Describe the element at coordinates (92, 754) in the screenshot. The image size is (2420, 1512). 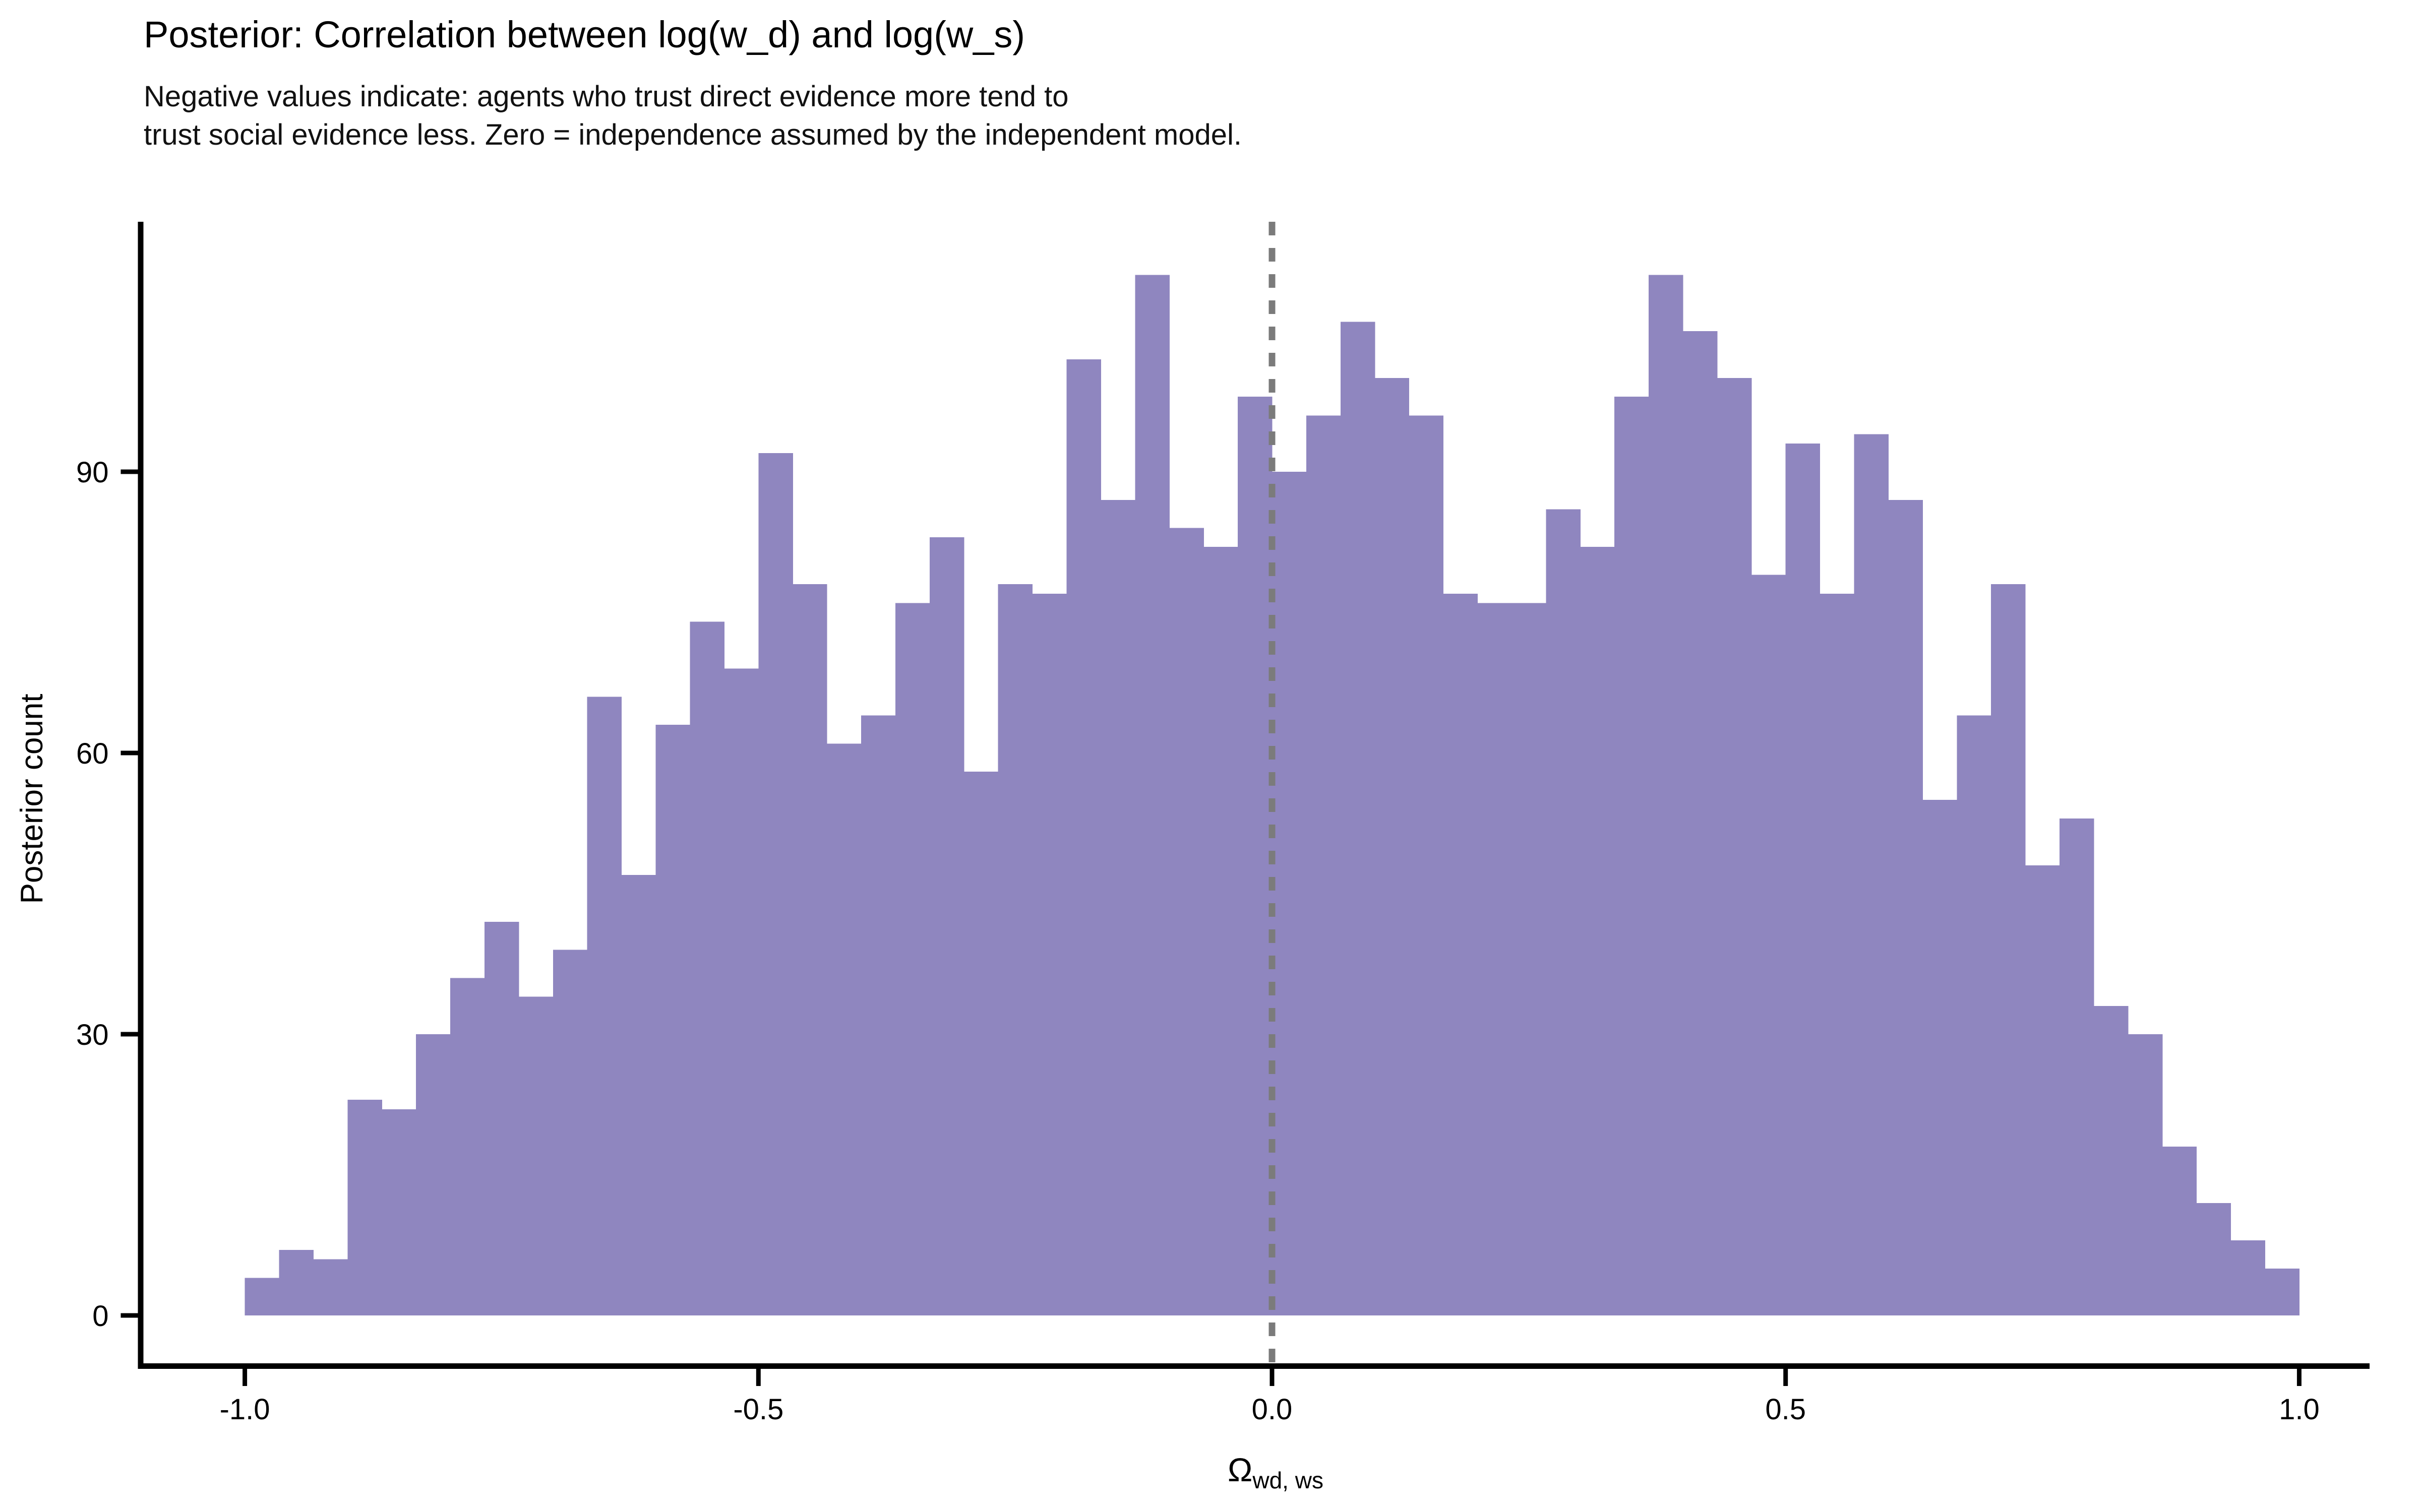
I see `y-tick-label: 60` at that location.